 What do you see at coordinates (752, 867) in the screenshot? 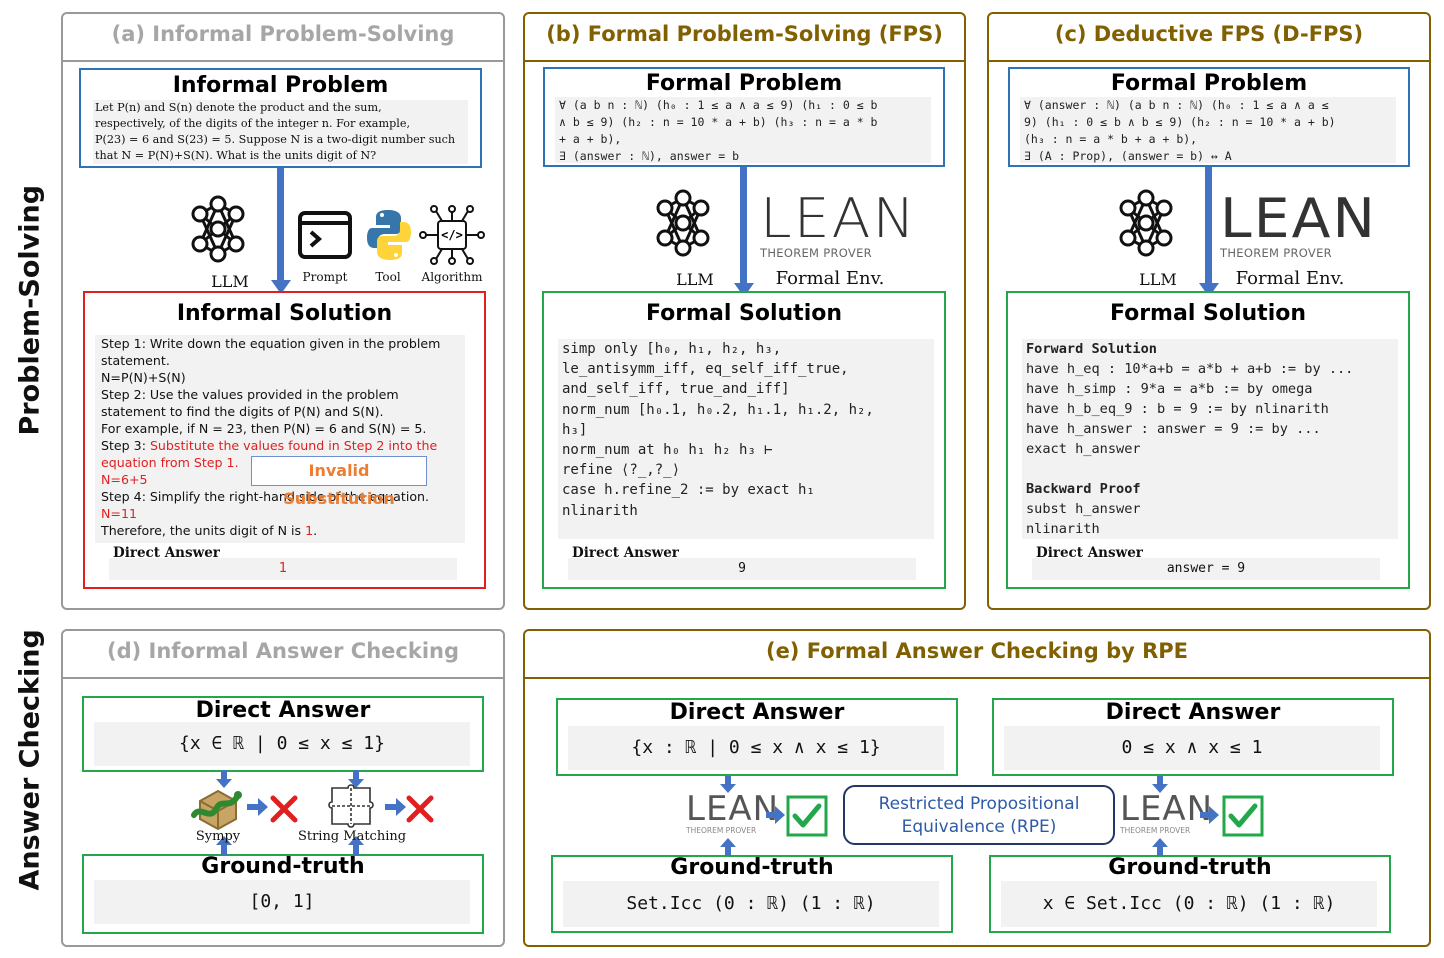
I see `formal-ground-truth-title-left: Ground-truth` at bounding box center [752, 867].